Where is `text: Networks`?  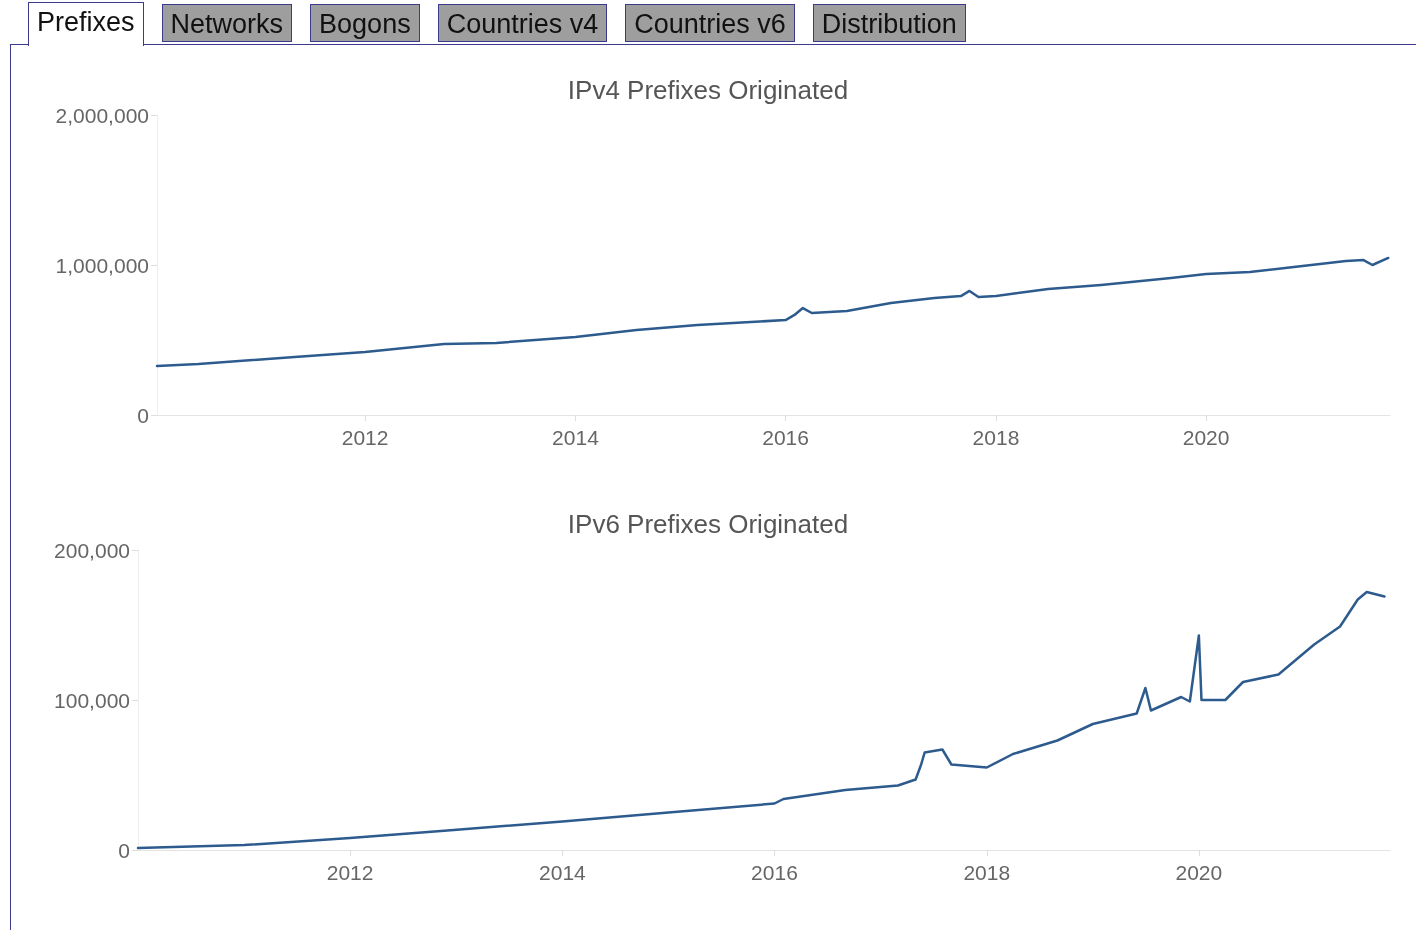
text: Networks is located at coordinates (227, 23).